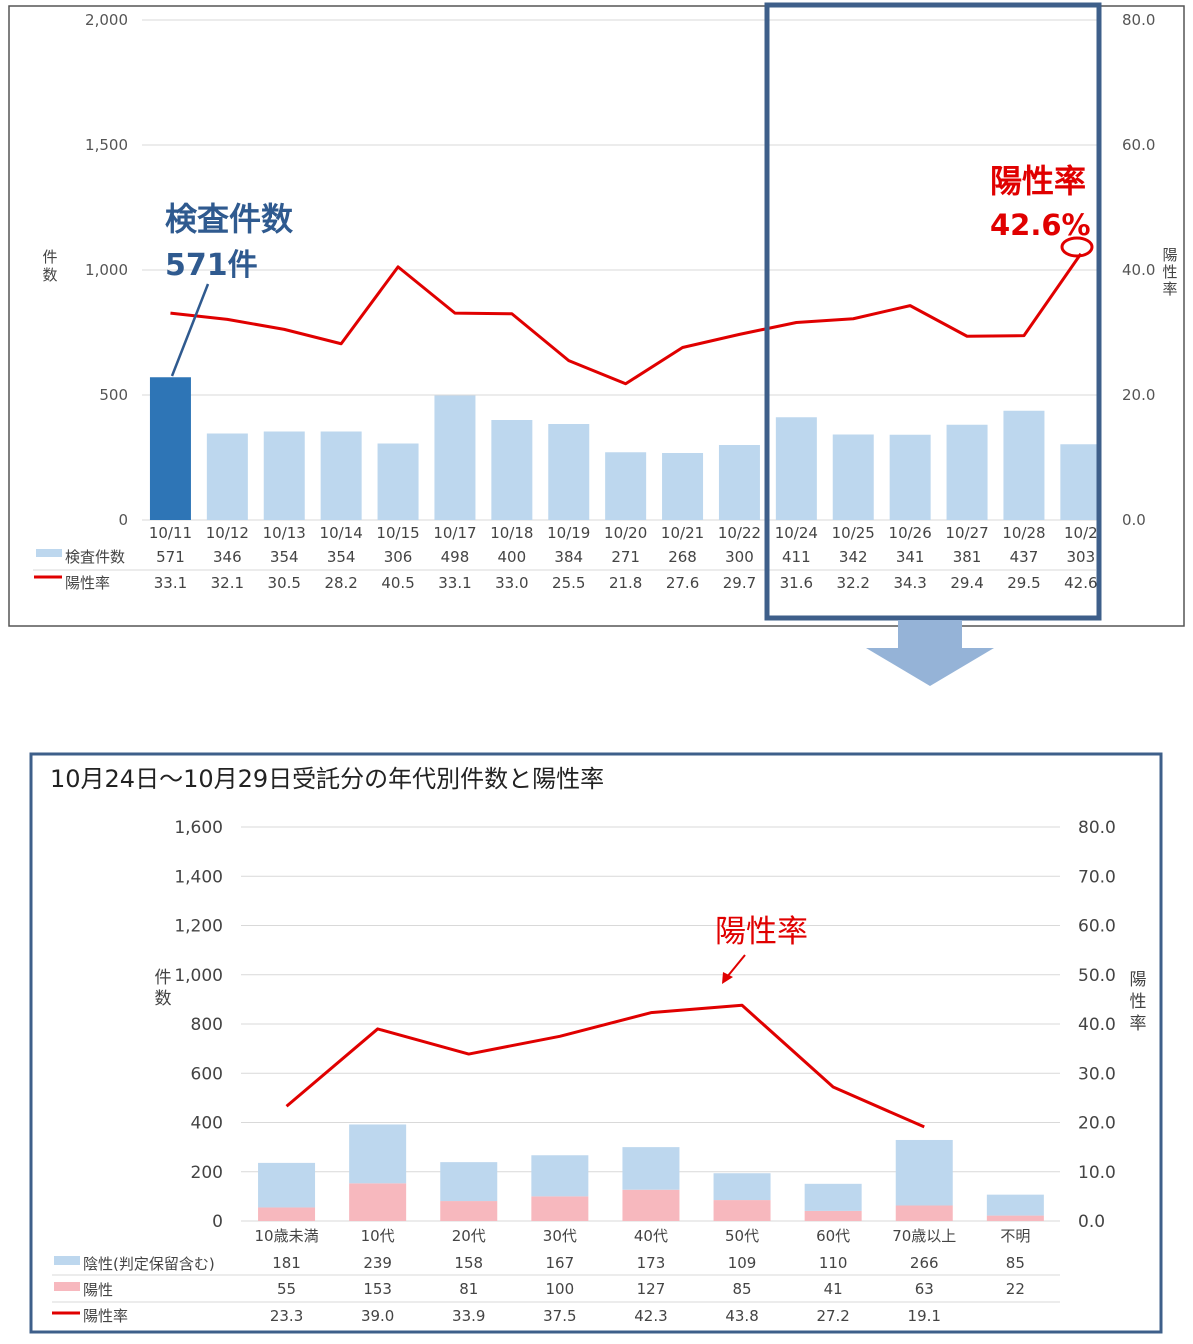 The height and width of the screenshot is (1344, 1193). Describe the element at coordinates (650, 1316) in the screenshot. I see `bottom-table-rate-cell: 42.3` at that location.